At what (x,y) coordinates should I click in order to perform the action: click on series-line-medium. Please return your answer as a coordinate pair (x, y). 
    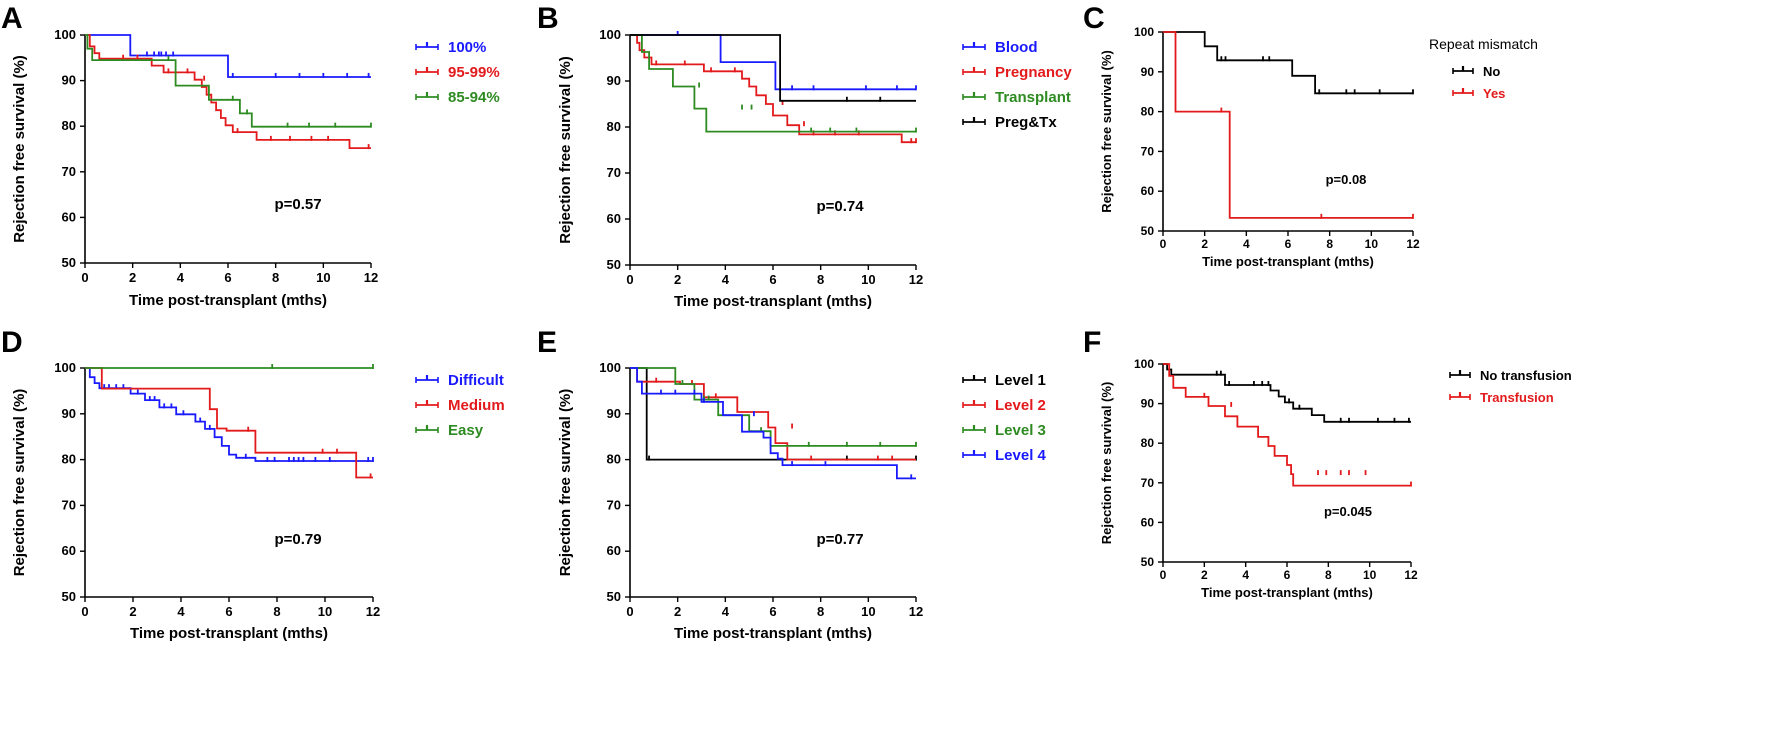
    Looking at the image, I should click on (229, 423).